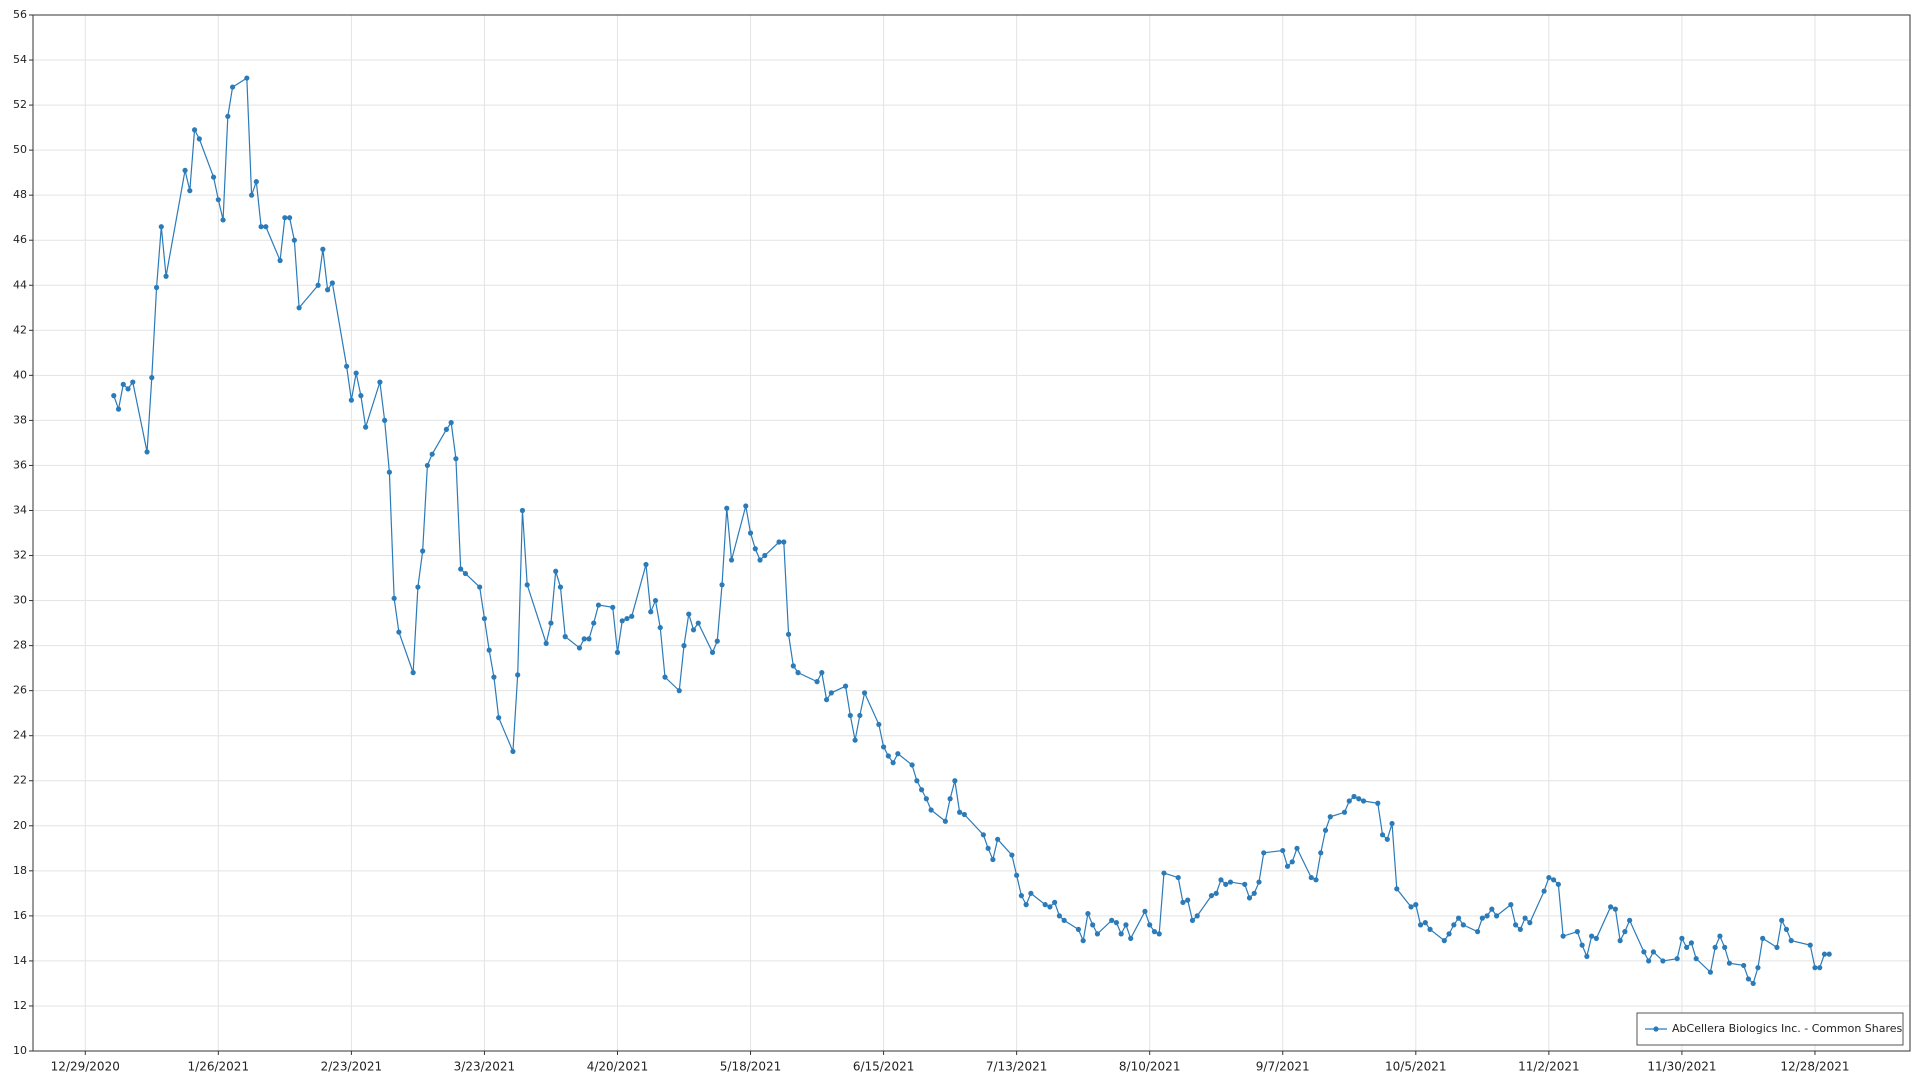 The width and height of the screenshot is (1920, 1080). What do you see at coordinates (1283, 1067) in the screenshot?
I see `x-tick-label: 9/7/2021` at bounding box center [1283, 1067].